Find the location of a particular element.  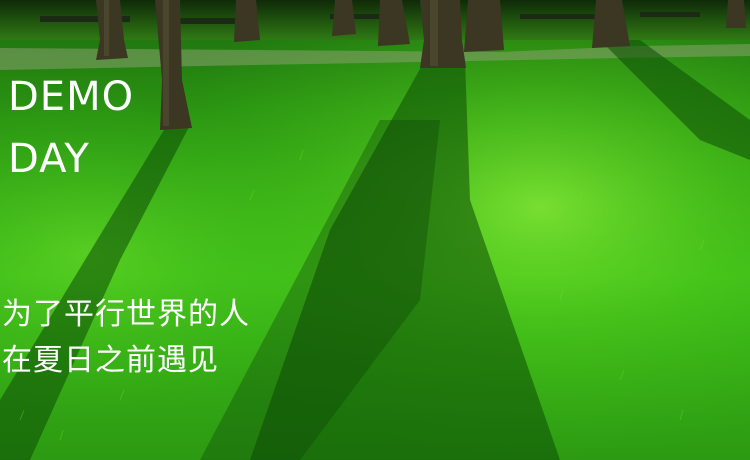

footpath is located at coordinates (375, 57).